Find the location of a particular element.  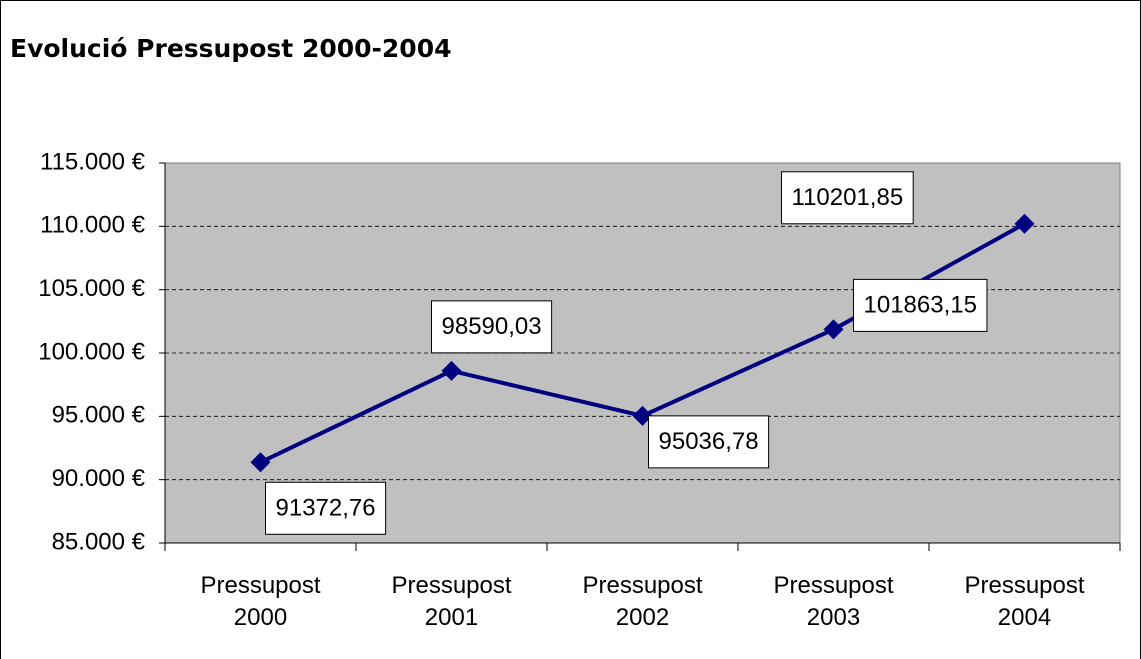

data-label: 98590,03 is located at coordinates (492, 326).